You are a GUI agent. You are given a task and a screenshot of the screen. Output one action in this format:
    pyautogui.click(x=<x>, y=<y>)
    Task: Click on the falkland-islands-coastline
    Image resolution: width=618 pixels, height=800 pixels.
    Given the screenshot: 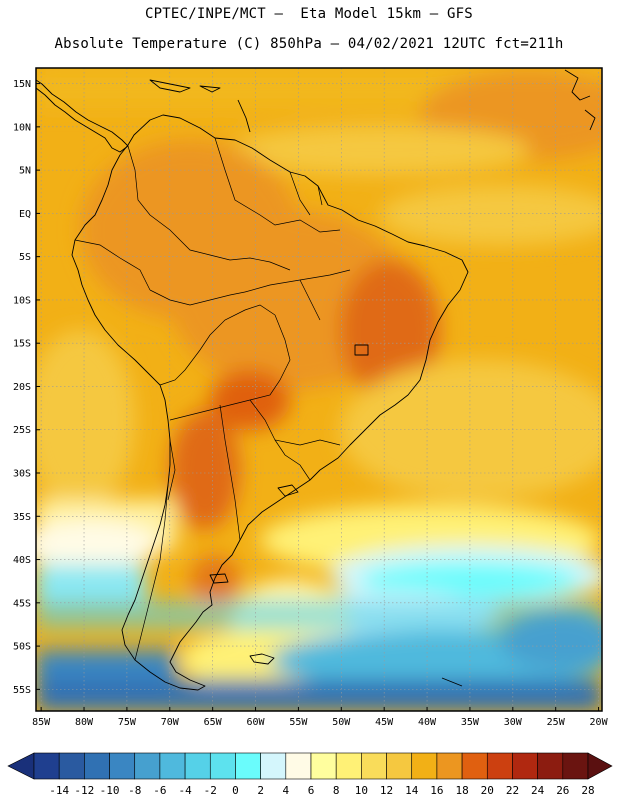 What is the action you would take?
    pyautogui.click(x=262, y=659)
    